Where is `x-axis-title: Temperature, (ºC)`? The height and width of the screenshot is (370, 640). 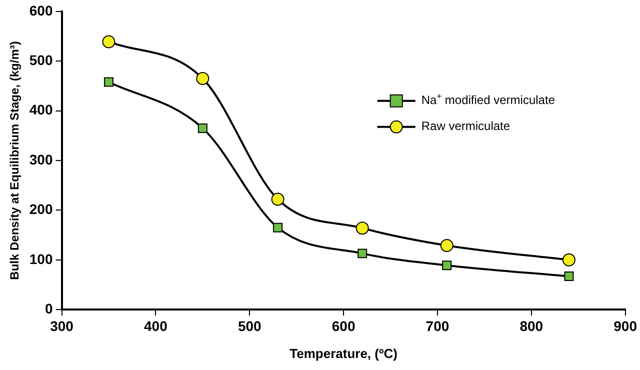
x-axis-title: Temperature, (ºC) is located at coordinates (344, 353).